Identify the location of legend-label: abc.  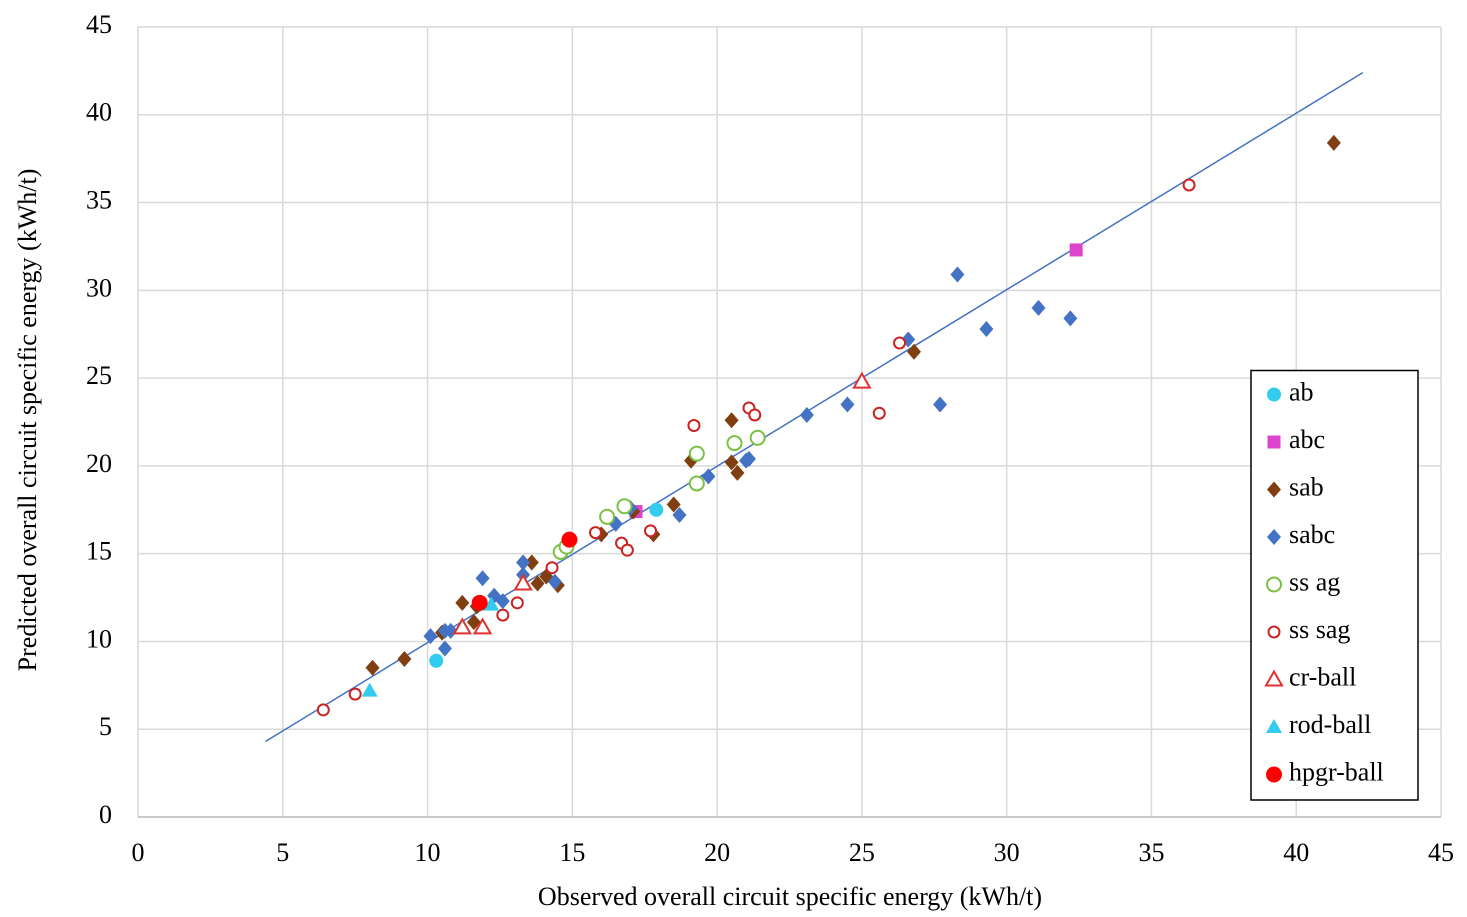
(1307, 439).